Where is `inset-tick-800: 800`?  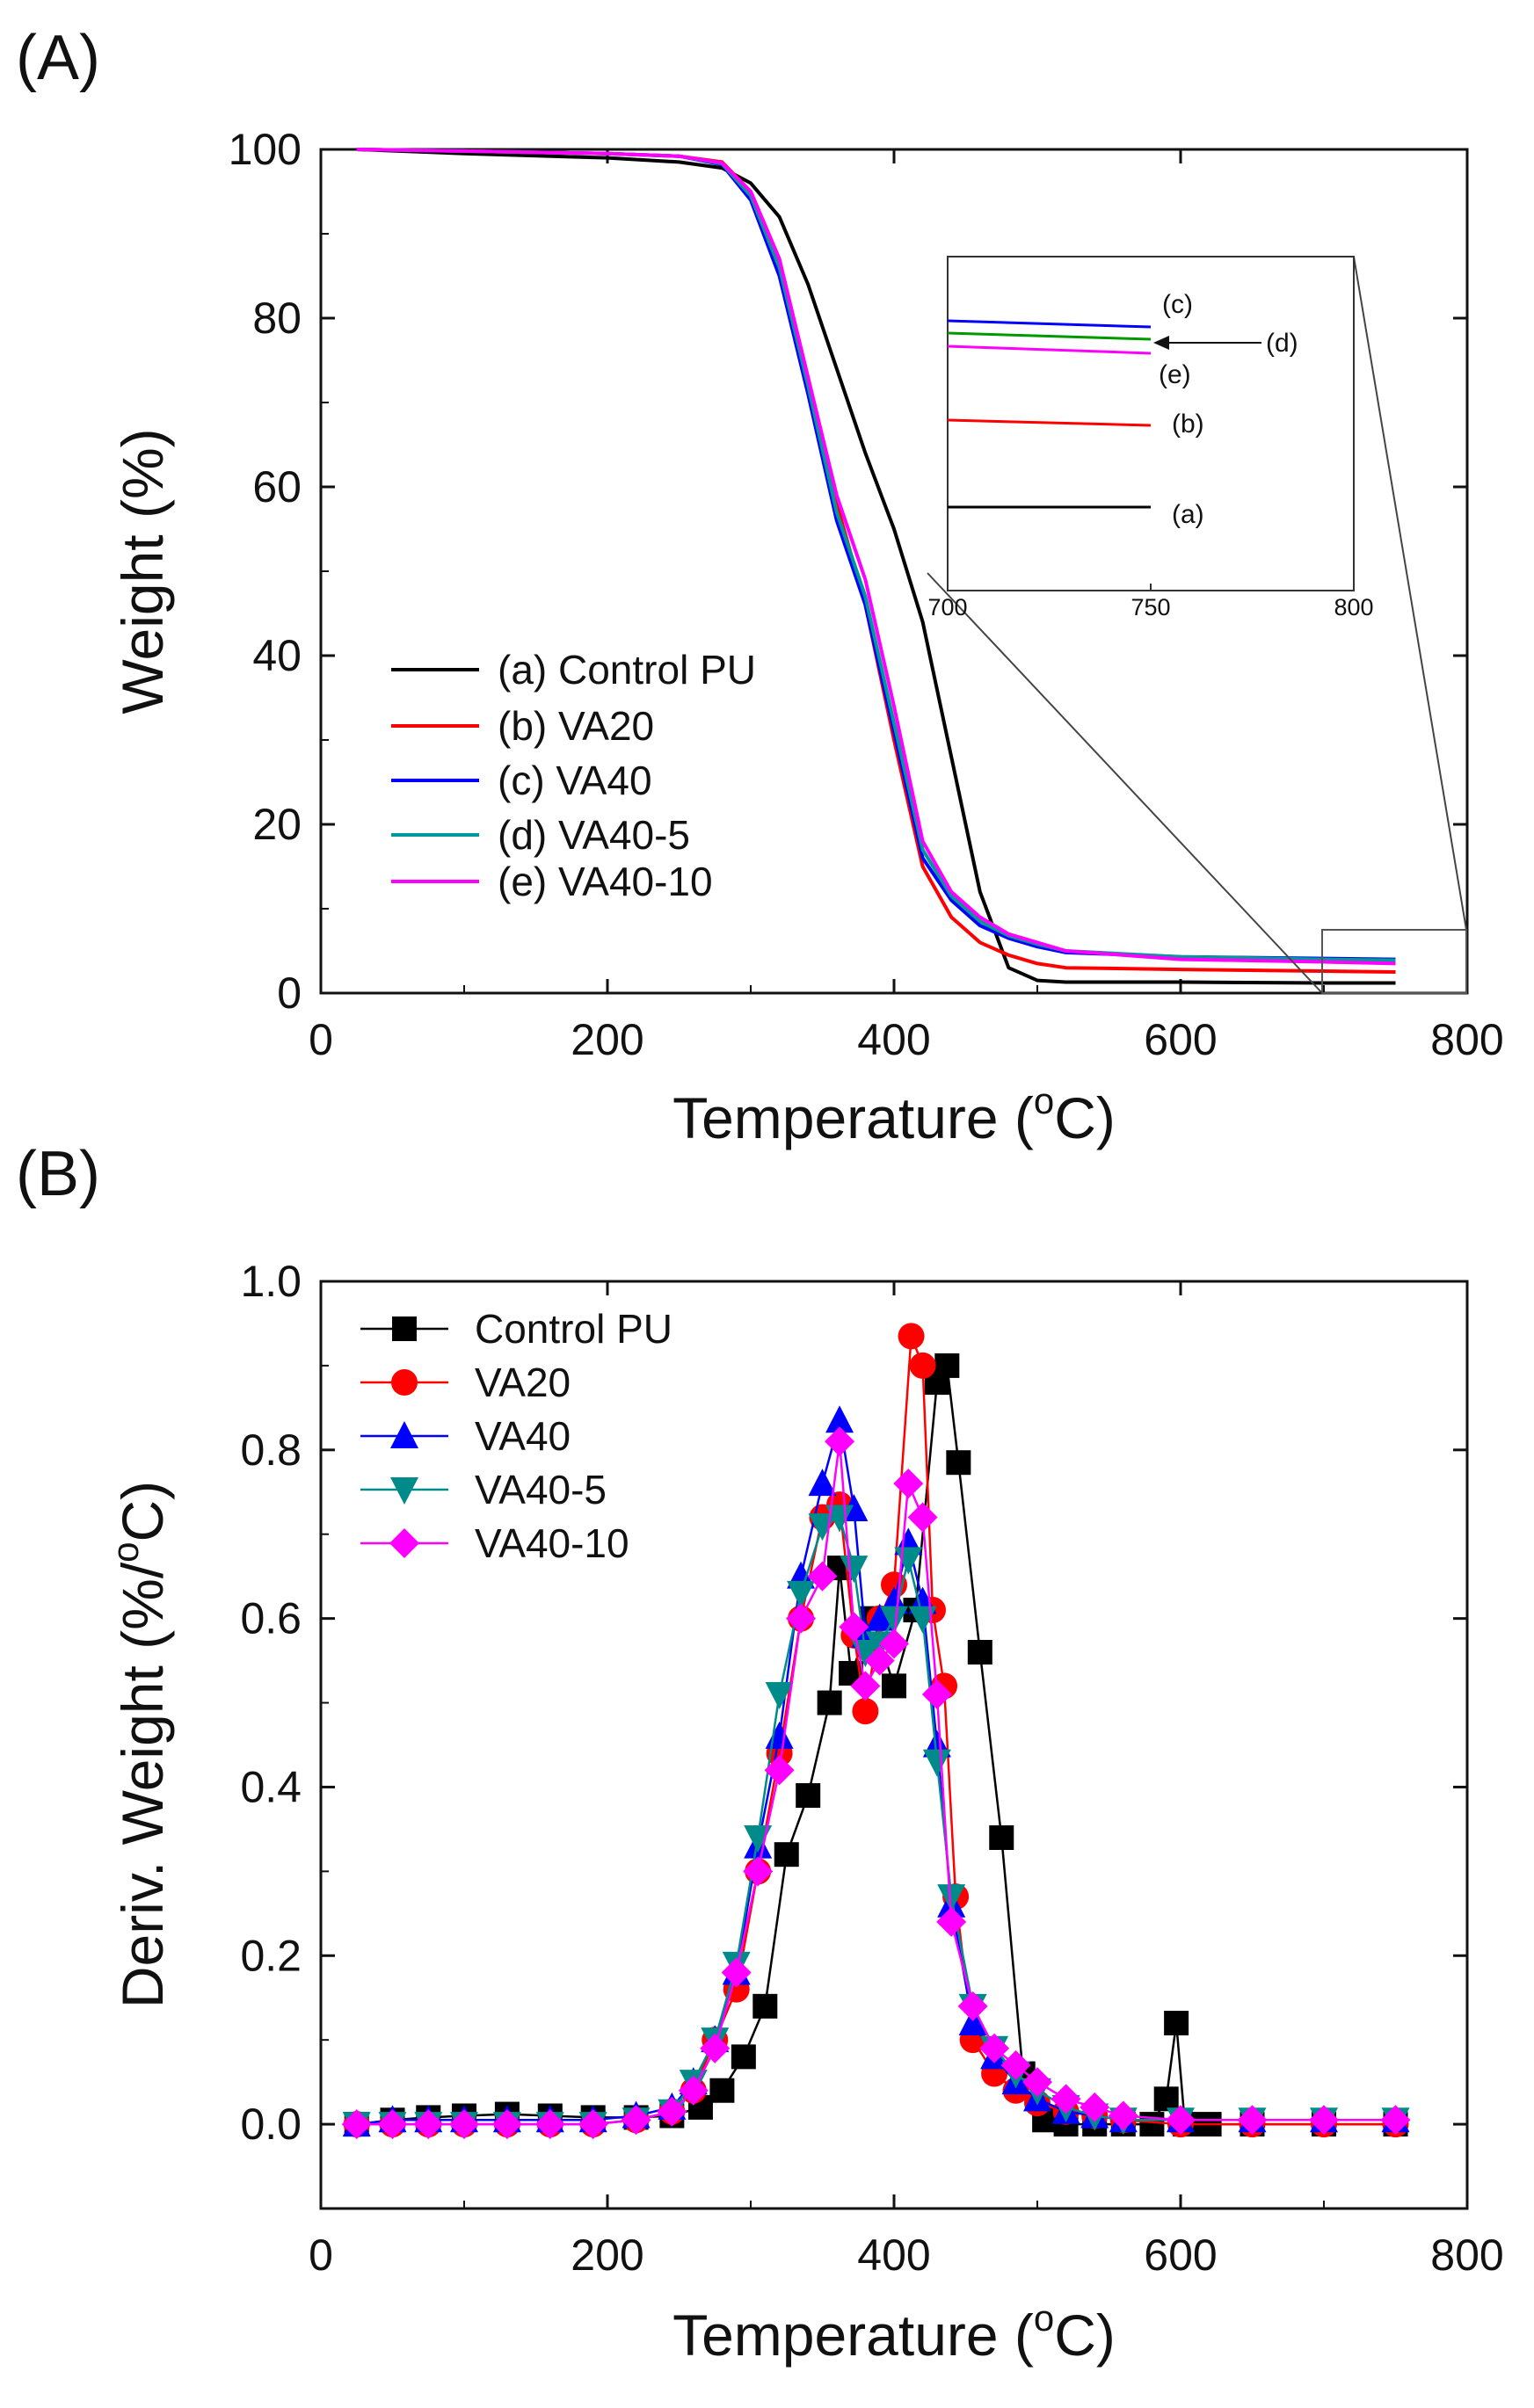
inset-tick-800: 800 is located at coordinates (1354, 607).